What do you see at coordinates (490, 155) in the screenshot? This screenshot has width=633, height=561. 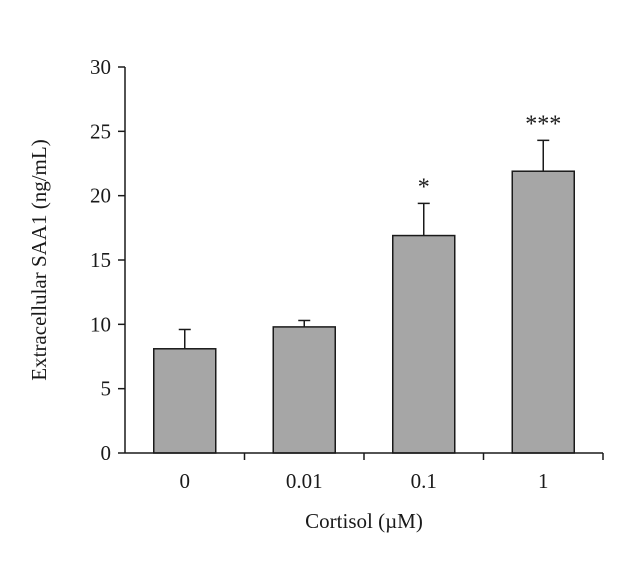 I see `significance-group: ****` at bounding box center [490, 155].